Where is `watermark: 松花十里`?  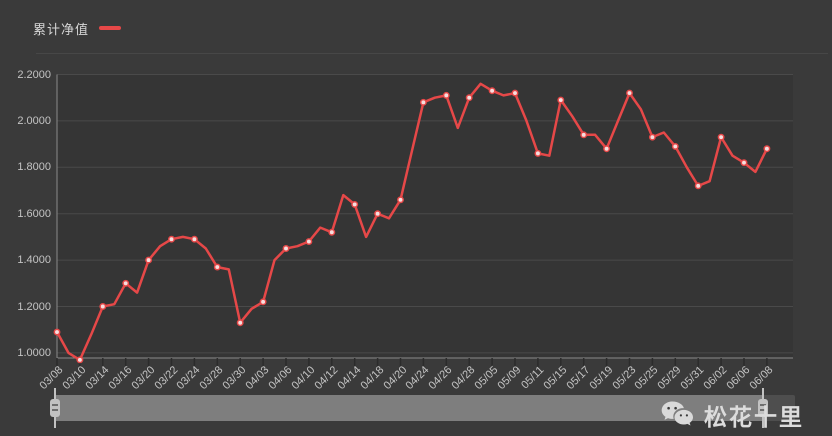
watermark: 松花十里 is located at coordinates (732, 415).